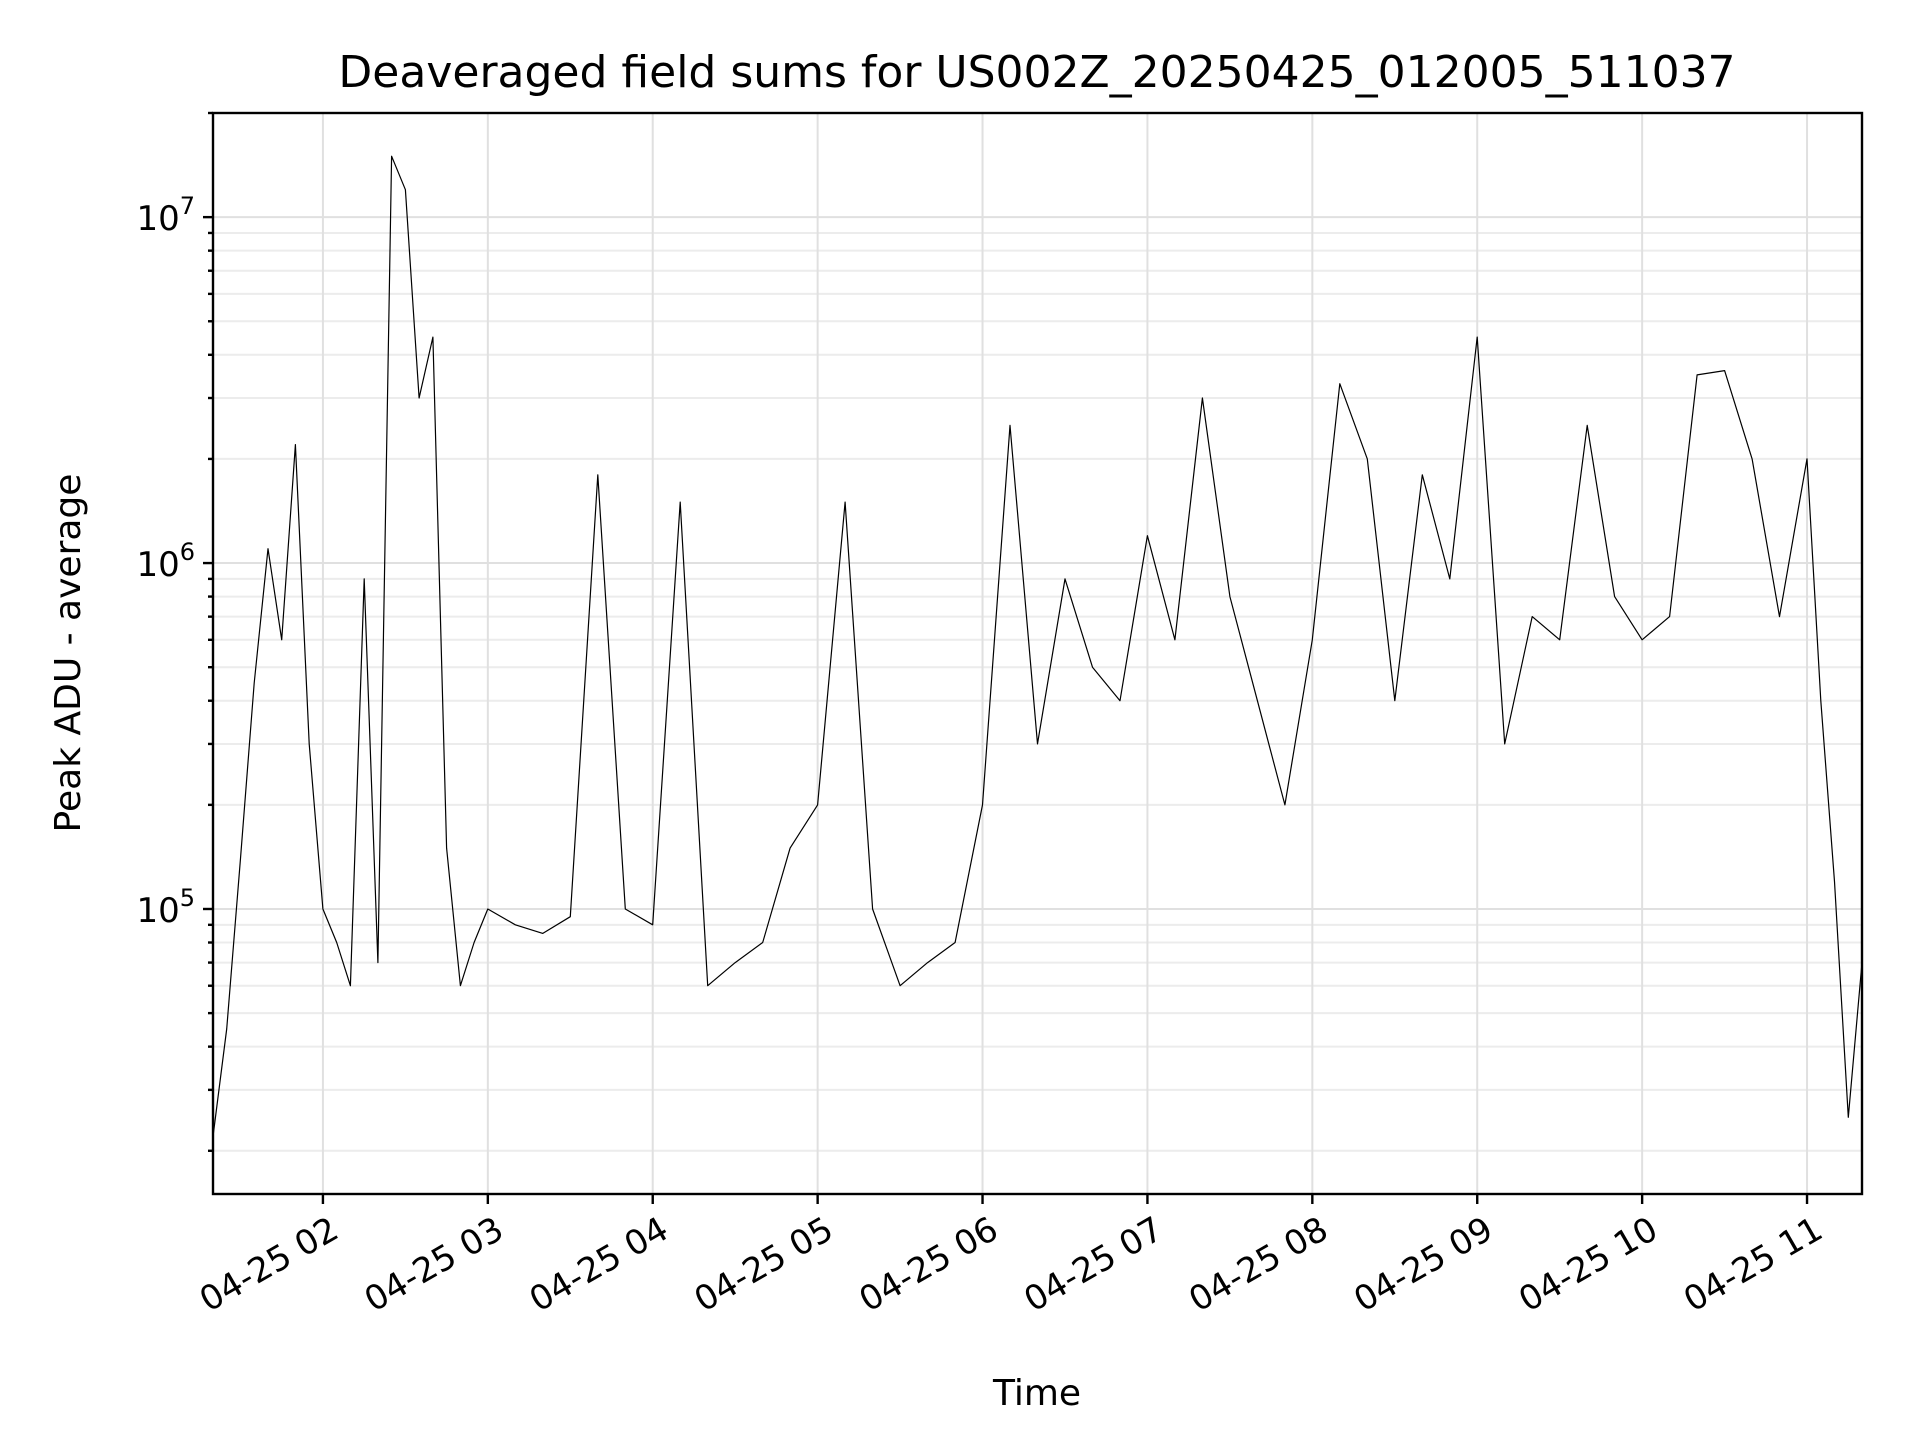 The width and height of the screenshot is (1920, 1440). Describe the element at coordinates (165, 561) in the screenshot. I see `y-tick-label: 10⁶` at that location.